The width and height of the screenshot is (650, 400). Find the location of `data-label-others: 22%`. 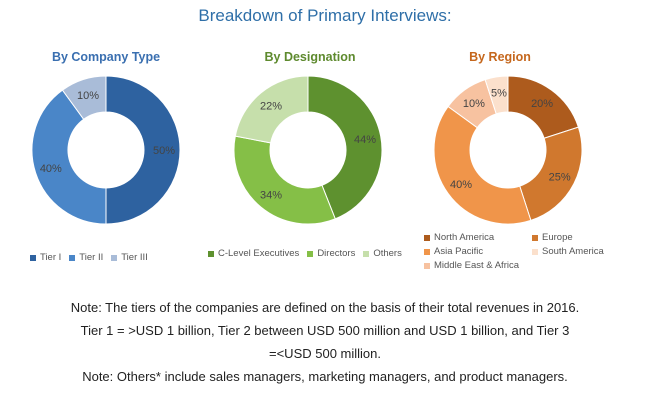

data-label-others: 22% is located at coordinates (271, 106).